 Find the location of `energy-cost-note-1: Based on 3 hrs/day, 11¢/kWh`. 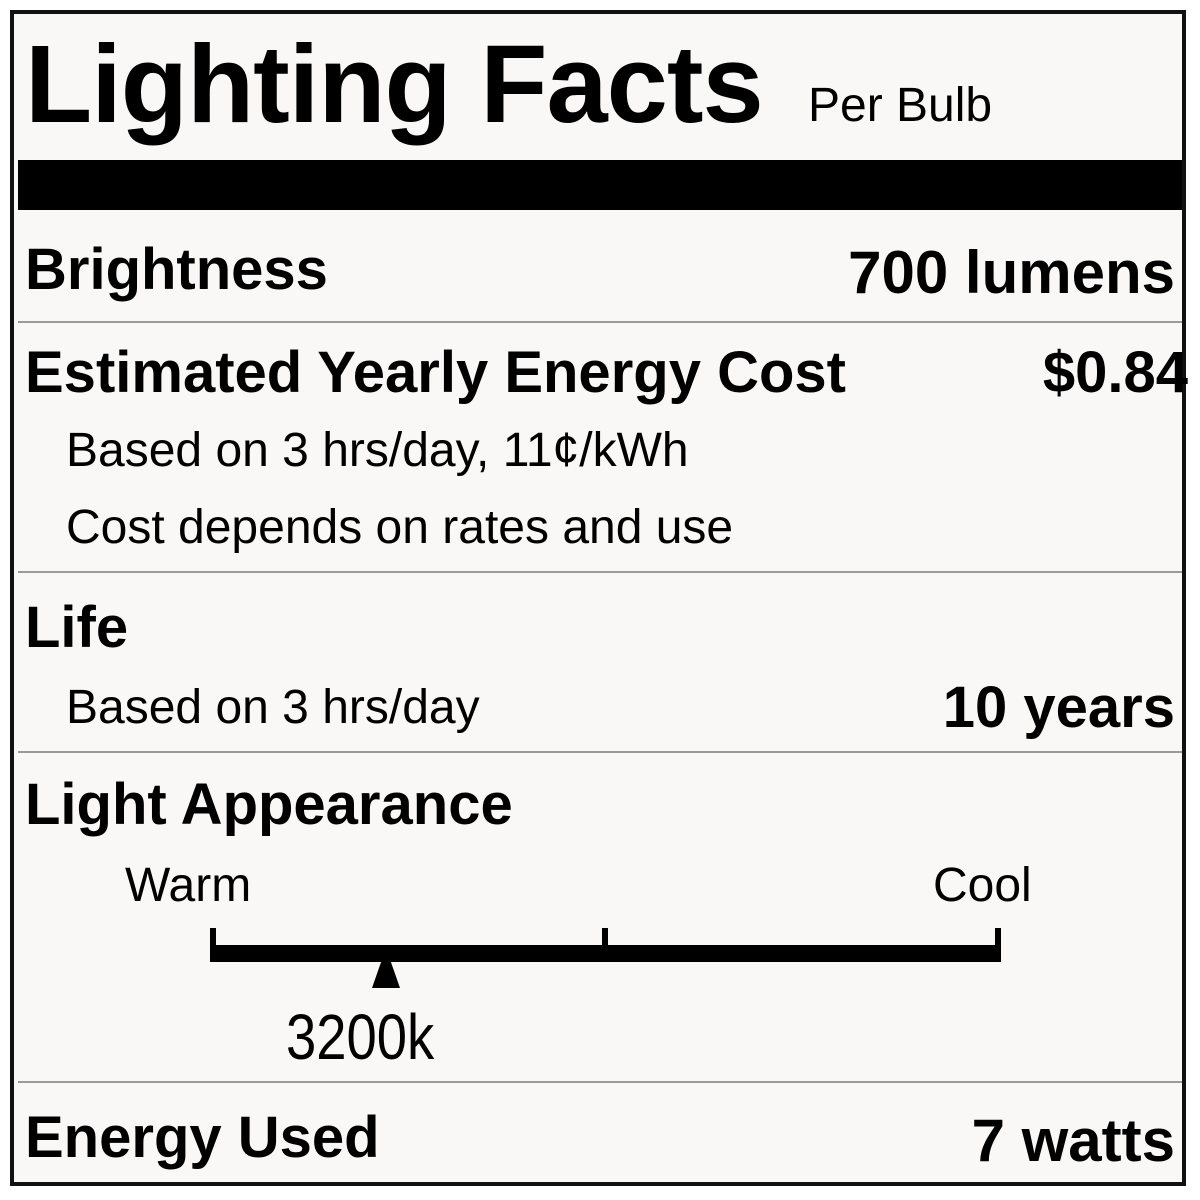

energy-cost-note-1: Based on 3 hrs/day, 11¢/kWh is located at coordinates (377, 450).